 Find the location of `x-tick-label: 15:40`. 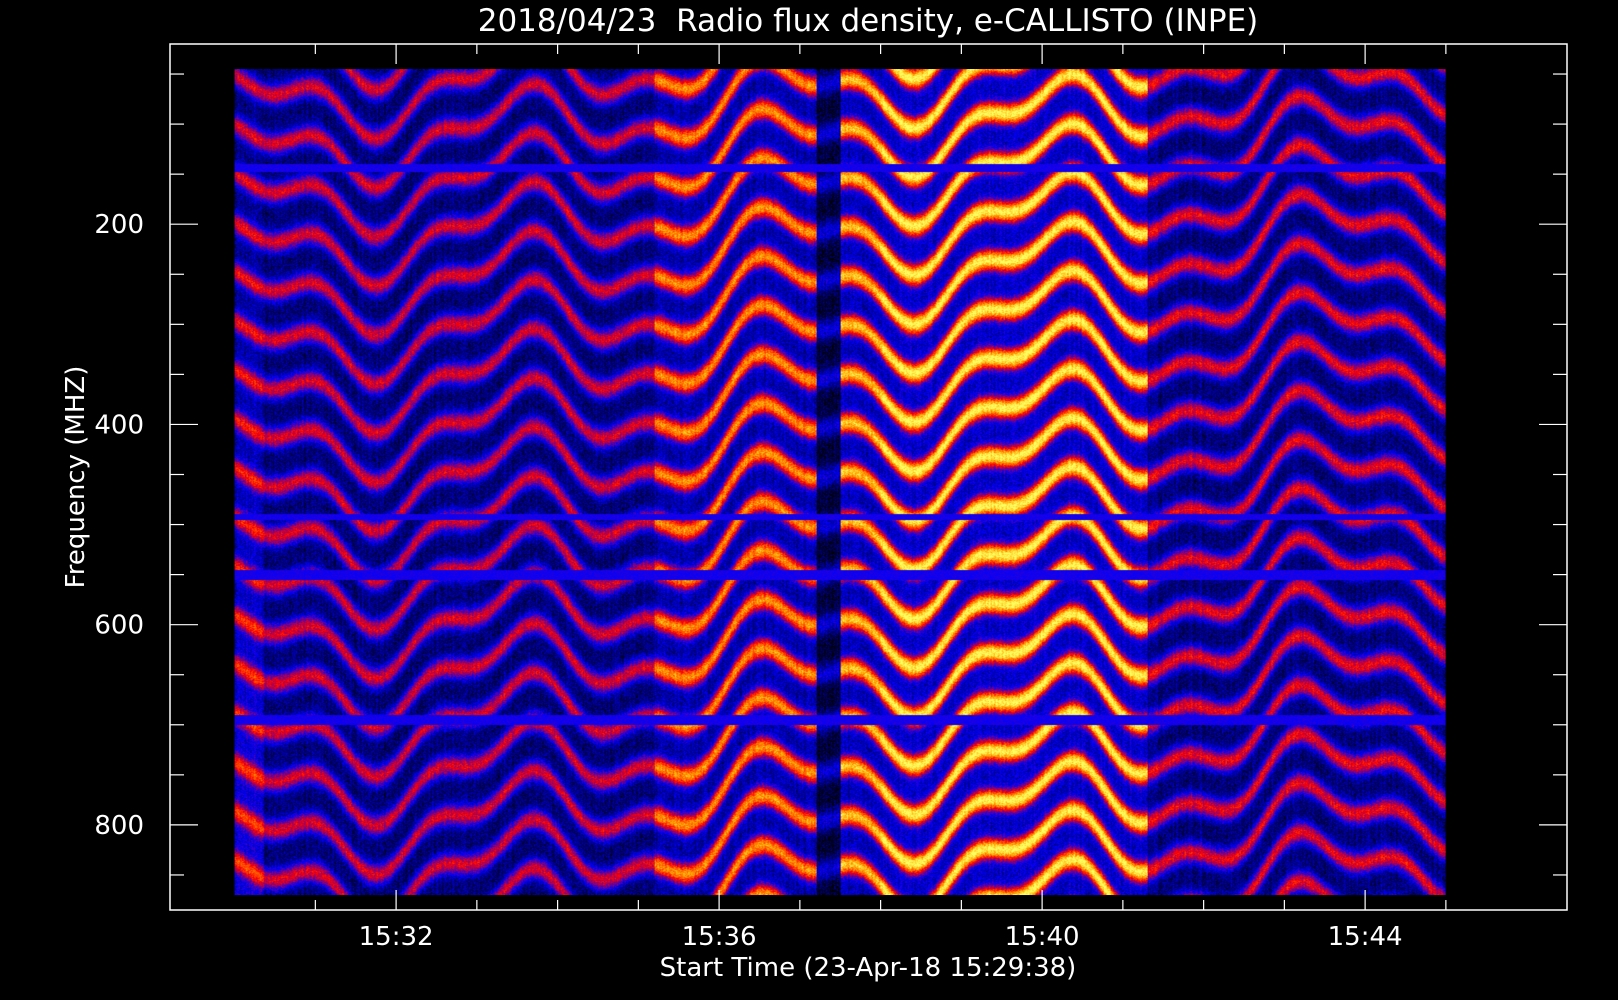

x-tick-label: 15:40 is located at coordinates (1042, 937).